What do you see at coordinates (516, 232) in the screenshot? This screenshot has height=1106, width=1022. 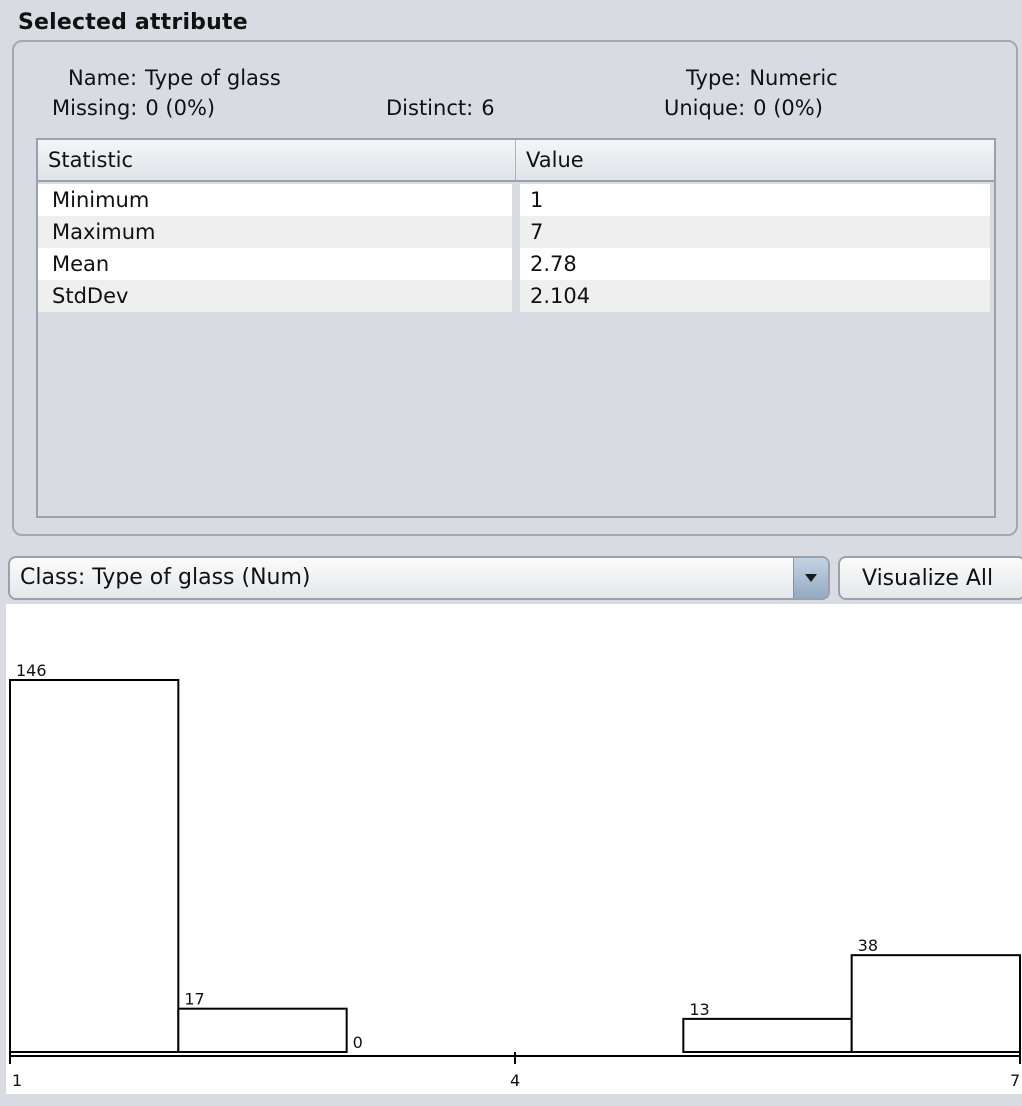 I see `table-row: Maximum 7` at bounding box center [516, 232].